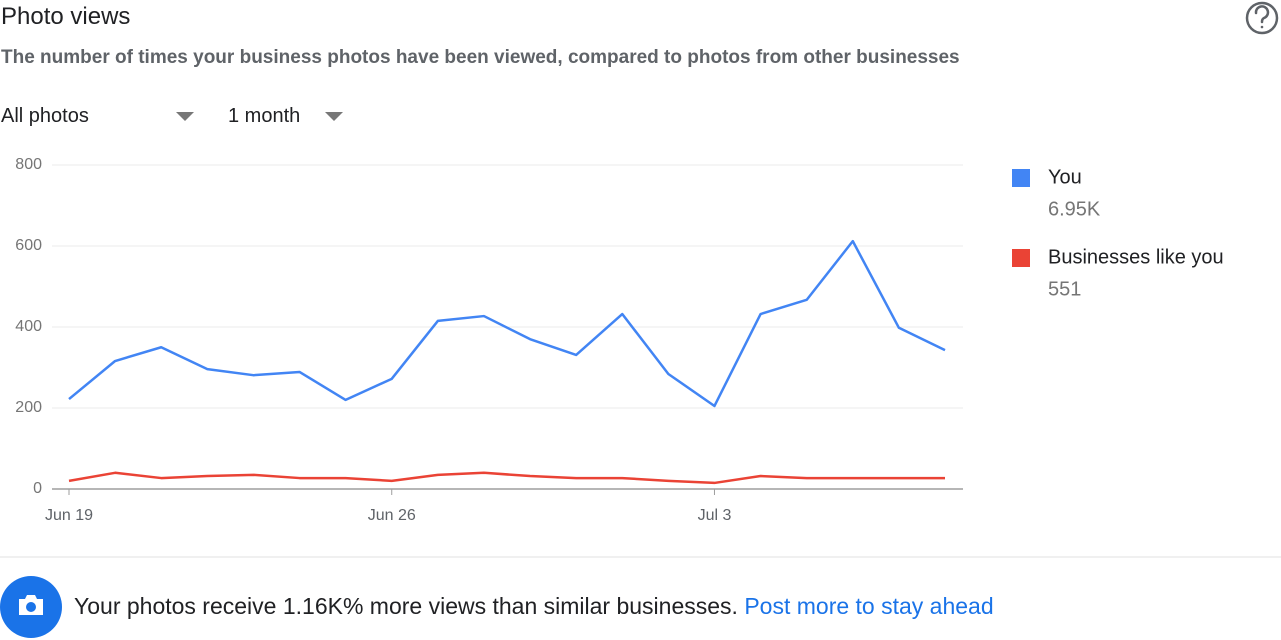  Describe the element at coordinates (28, 326) in the screenshot. I see `y-tick-label: 400` at that location.